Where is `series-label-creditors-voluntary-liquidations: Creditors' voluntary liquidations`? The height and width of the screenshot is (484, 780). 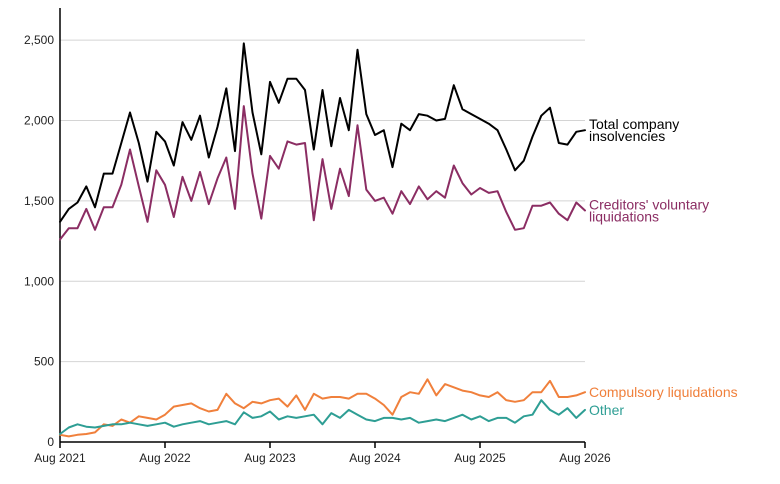
series-label-creditors-voluntary-liquidations: Creditors' voluntary liquidations is located at coordinates (649, 211).